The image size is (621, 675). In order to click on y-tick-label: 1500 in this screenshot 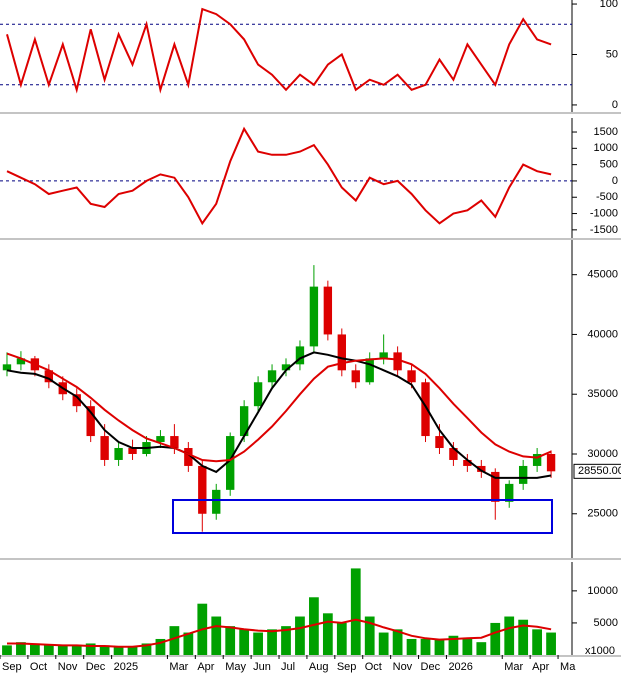, I will do `click(606, 132)`.